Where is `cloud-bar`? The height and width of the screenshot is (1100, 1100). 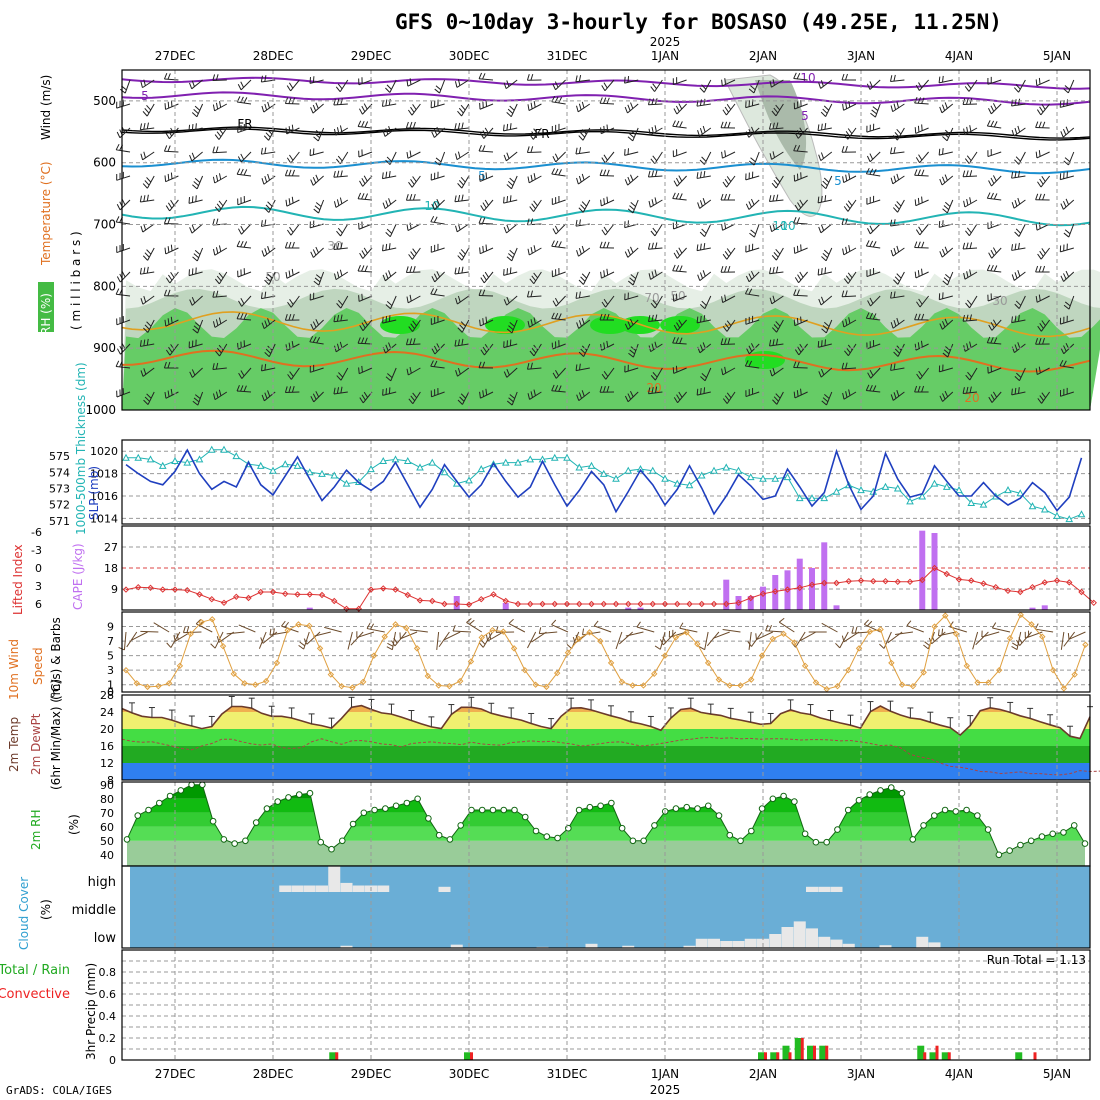
cloud-bar is located at coordinates (812, 889).